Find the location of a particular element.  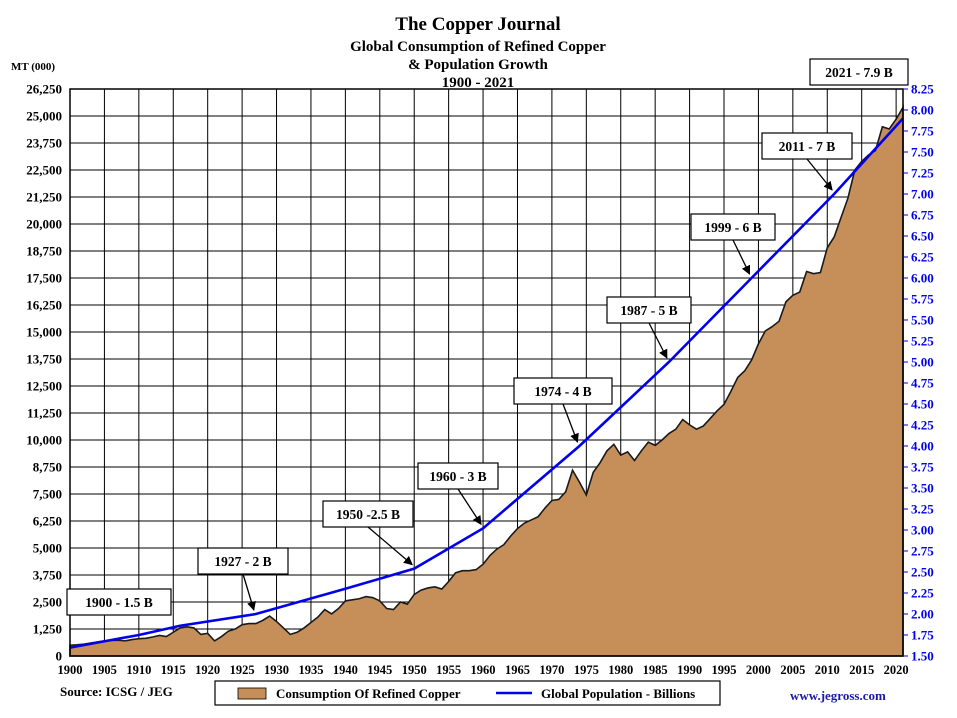

annotation: 1927 - 2 B is located at coordinates (243, 579).